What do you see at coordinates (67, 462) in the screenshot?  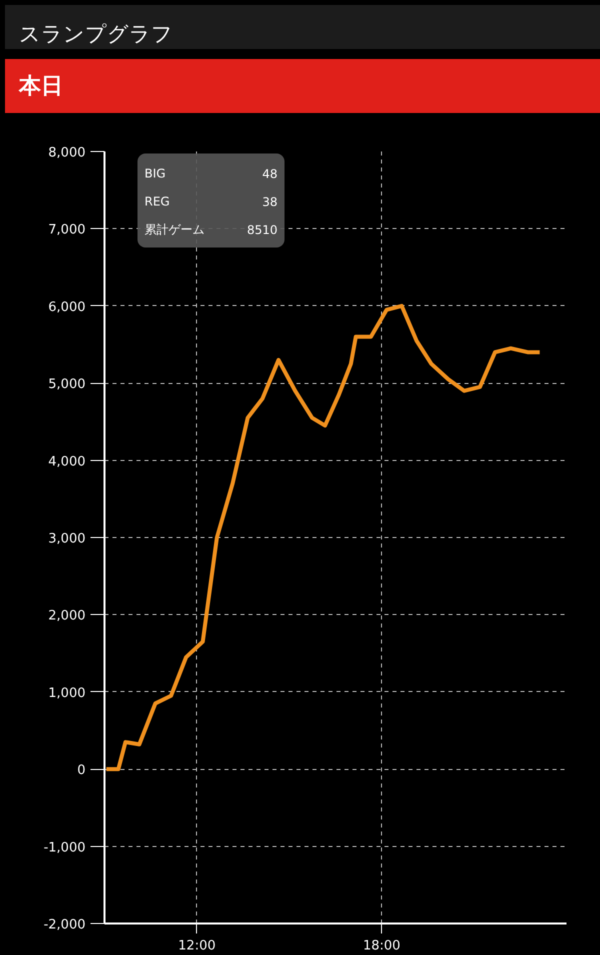 I see `y-tick-label: 4,000` at bounding box center [67, 462].